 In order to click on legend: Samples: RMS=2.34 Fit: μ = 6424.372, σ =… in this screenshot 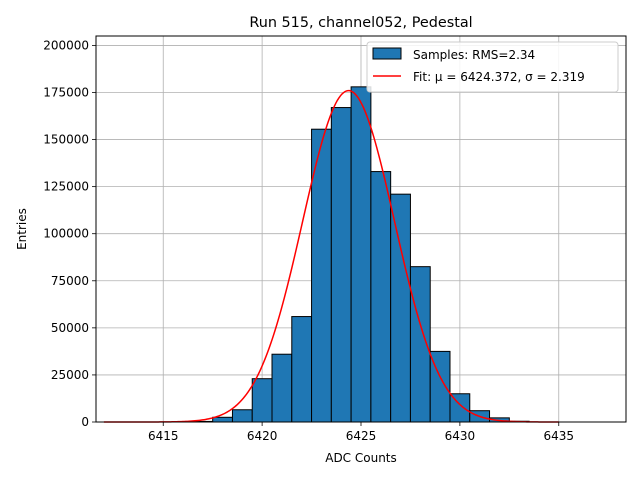, I will do `click(492, 67)`.